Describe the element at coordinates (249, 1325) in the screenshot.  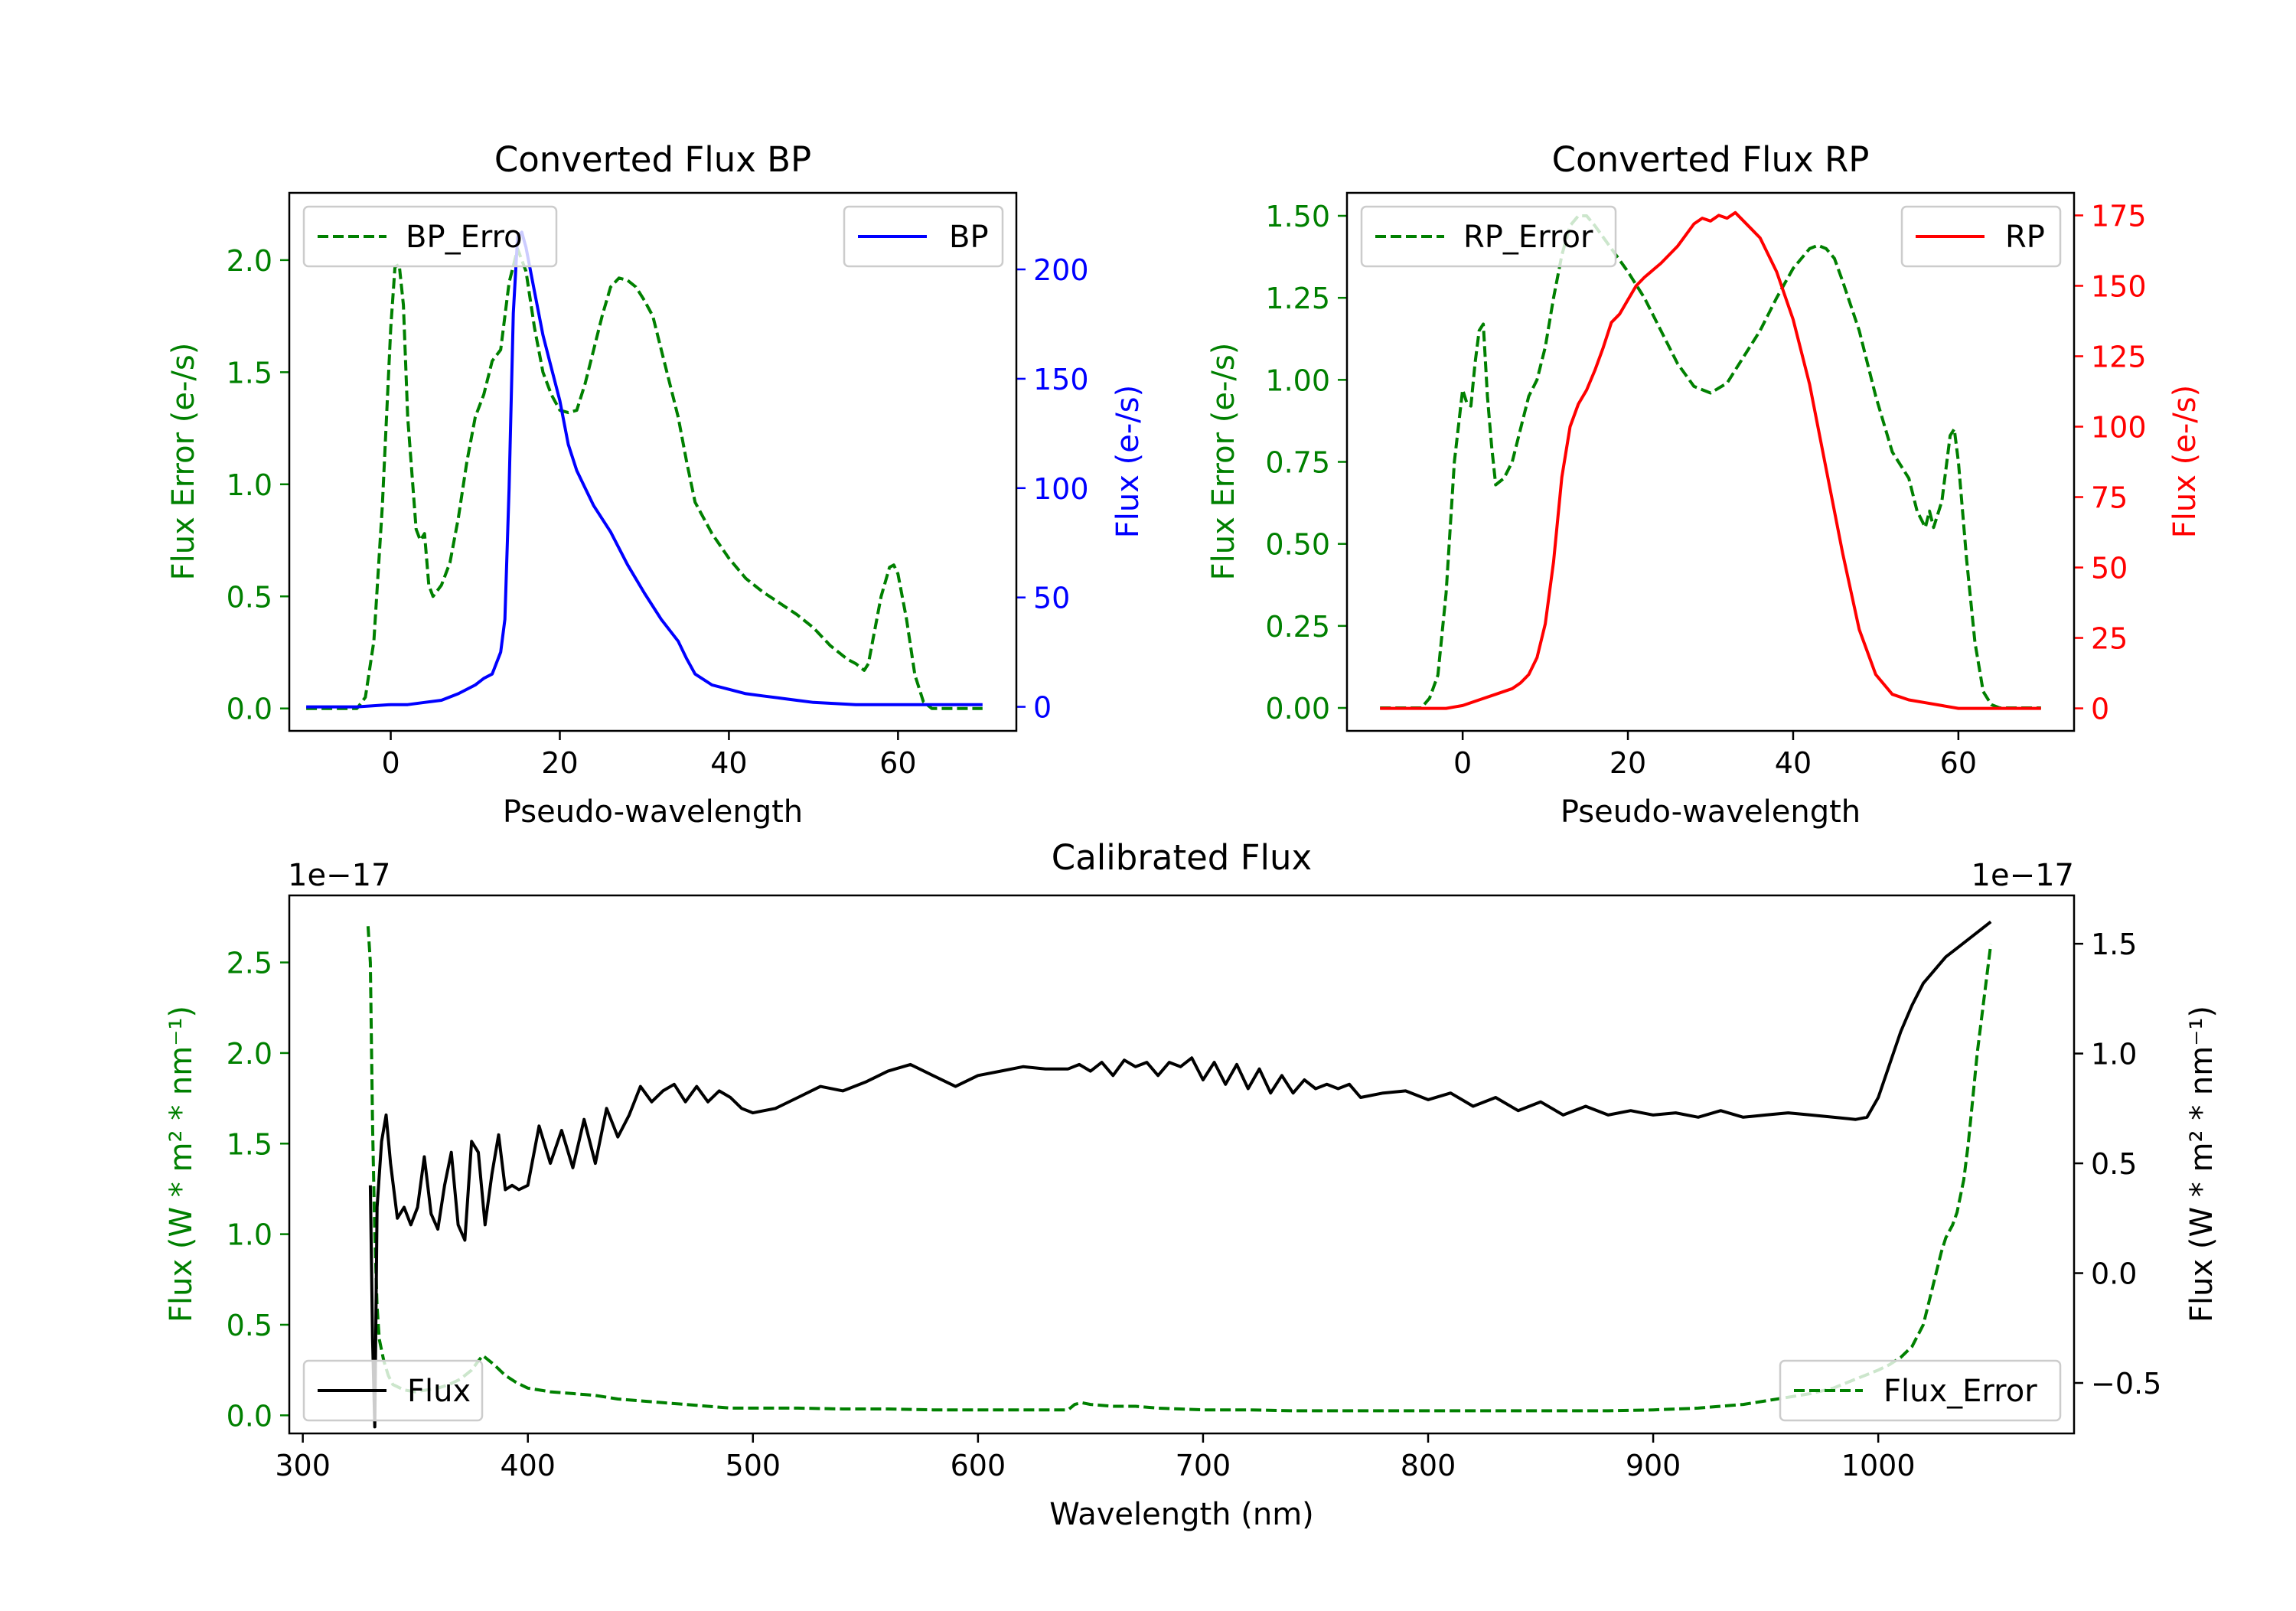
I see `calibrated-ytick-left-label: 0.5` at that location.